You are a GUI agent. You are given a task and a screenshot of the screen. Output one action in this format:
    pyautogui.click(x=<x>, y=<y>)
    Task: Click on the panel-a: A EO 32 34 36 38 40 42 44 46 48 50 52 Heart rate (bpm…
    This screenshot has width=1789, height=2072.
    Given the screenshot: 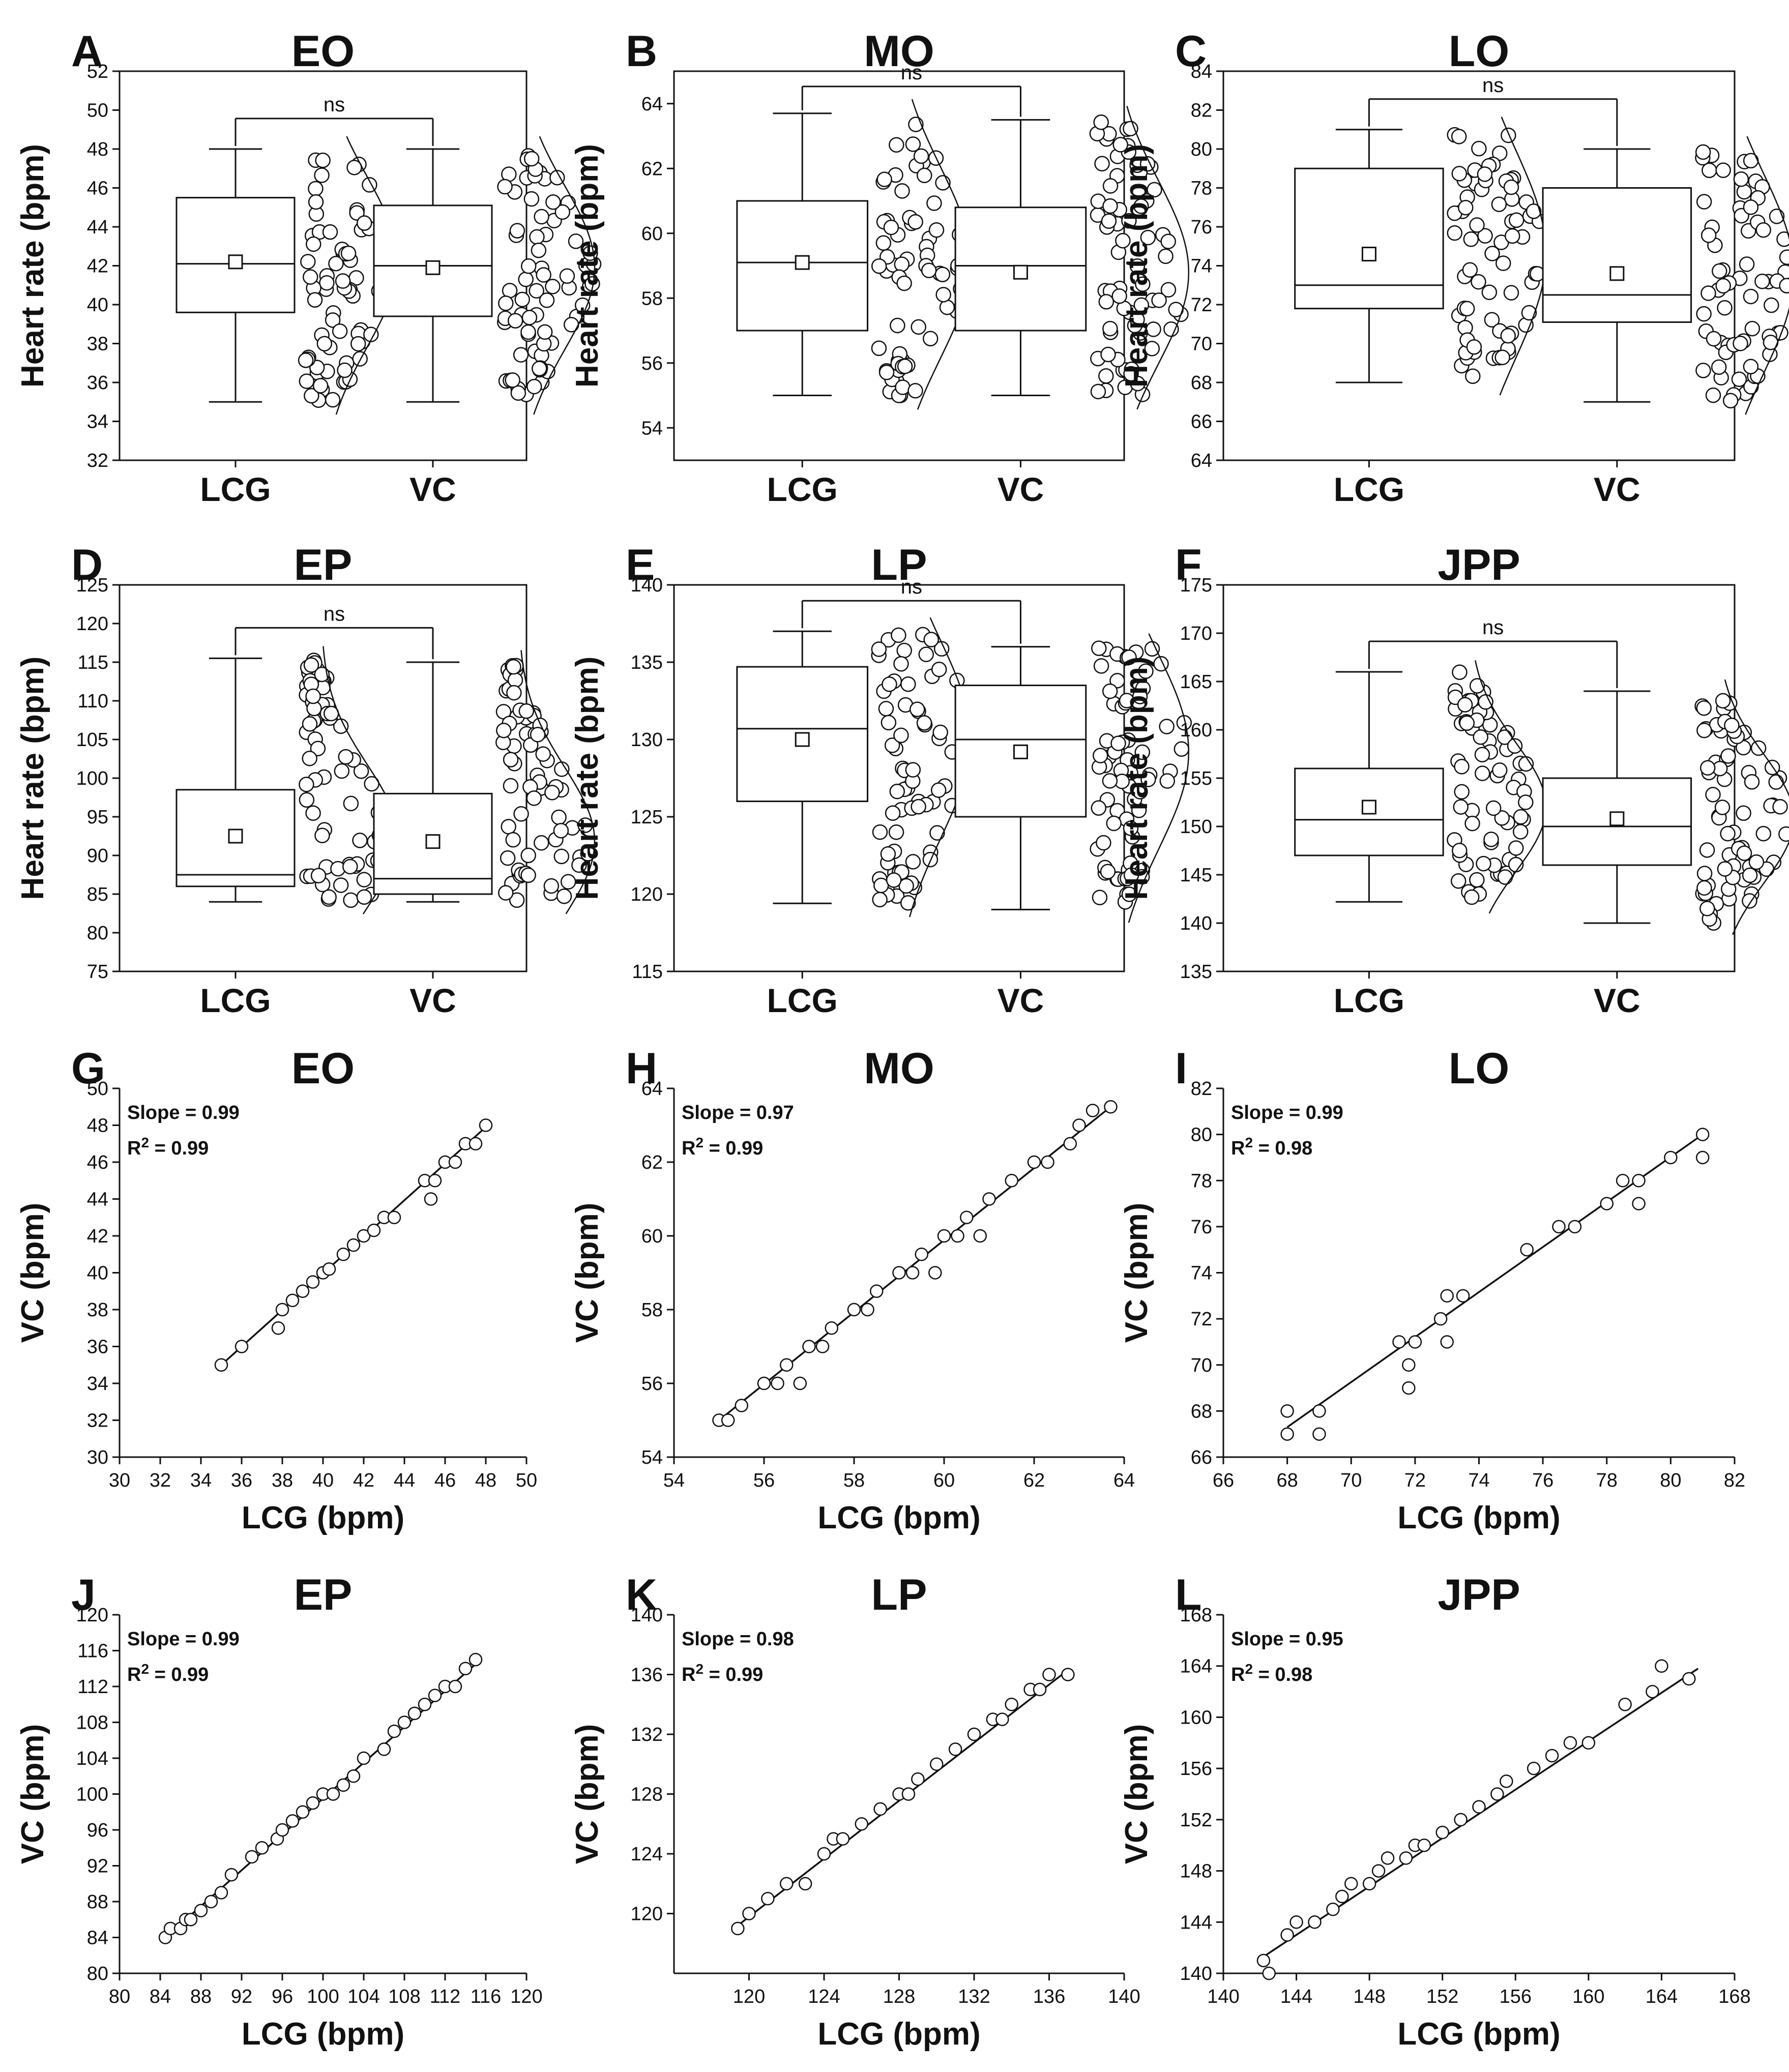 What is the action you would take?
    pyautogui.click(x=308, y=267)
    